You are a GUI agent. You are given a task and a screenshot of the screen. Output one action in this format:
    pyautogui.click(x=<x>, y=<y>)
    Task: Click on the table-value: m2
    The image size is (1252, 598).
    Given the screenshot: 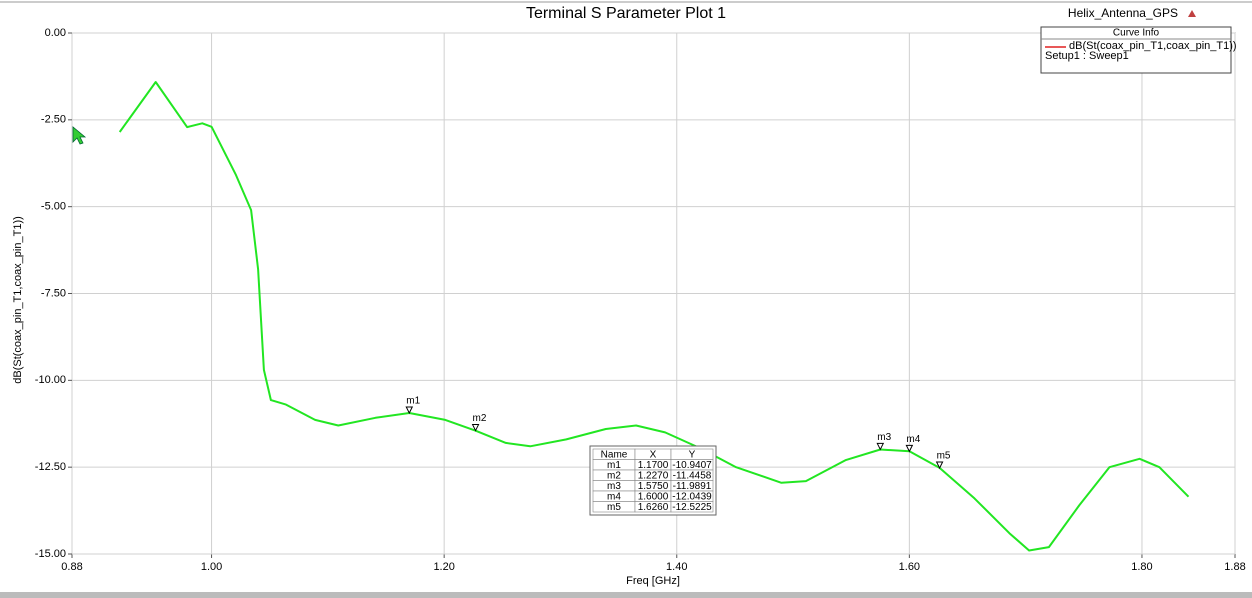 What is the action you would take?
    pyautogui.click(x=614, y=475)
    